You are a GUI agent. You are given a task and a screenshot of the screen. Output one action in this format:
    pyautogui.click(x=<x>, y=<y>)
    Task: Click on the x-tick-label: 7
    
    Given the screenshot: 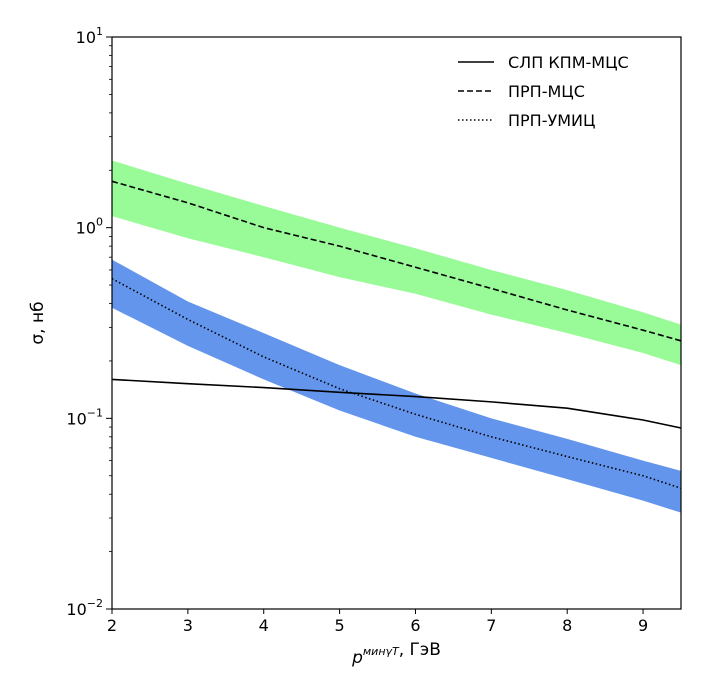 What is the action you would take?
    pyautogui.click(x=491, y=625)
    